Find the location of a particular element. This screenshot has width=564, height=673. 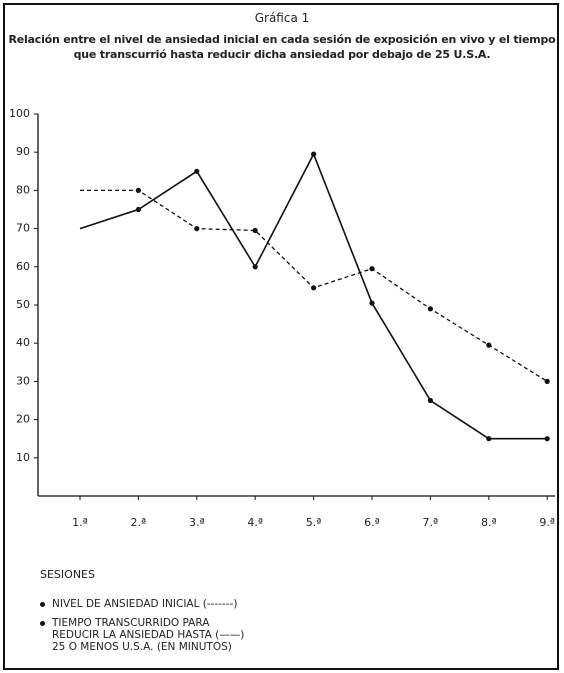

chart-title: Gráfica 1 is located at coordinates (282, 18).